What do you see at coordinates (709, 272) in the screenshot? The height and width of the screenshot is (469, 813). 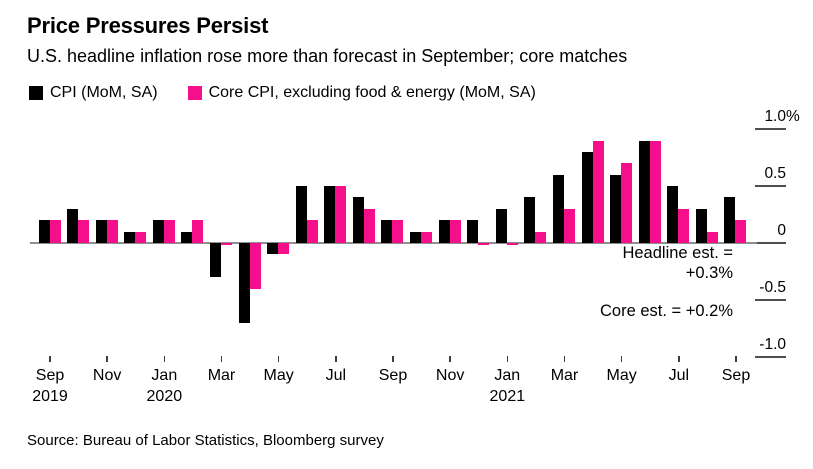 I see `headline-estimate-line2: +0.3%` at bounding box center [709, 272].